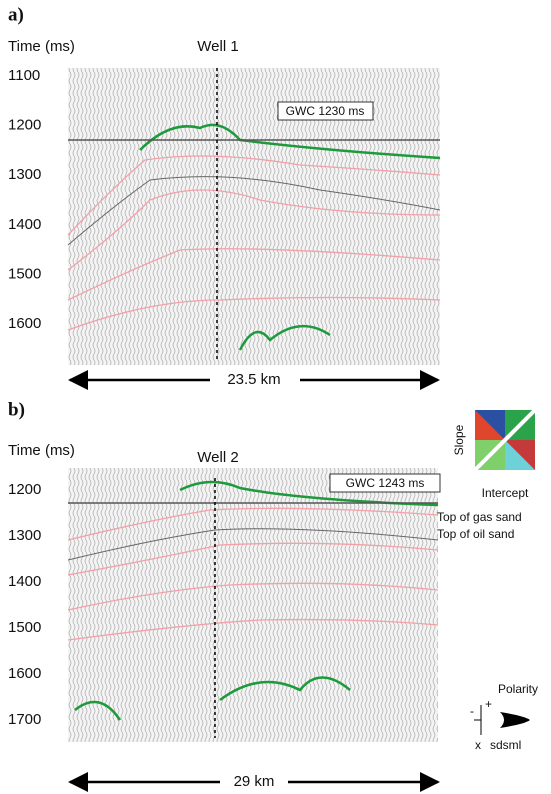  What do you see at coordinates (24, 75) in the screenshot?
I see `y-tick-label: 1100` at bounding box center [24, 75].